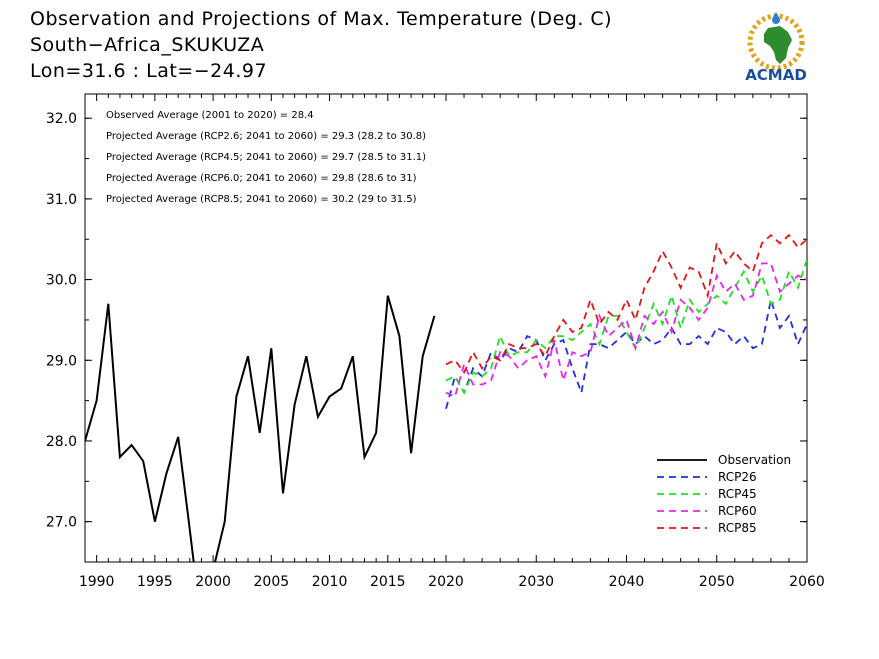  Describe the element at coordinates (147, 45) in the screenshot. I see `location-label: South−Africa_SKUKUZA` at that location.